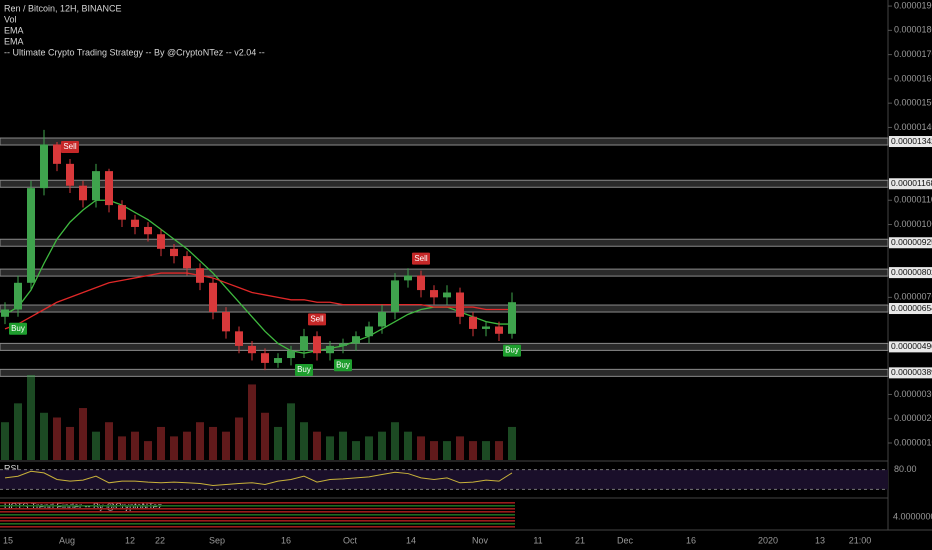 The image size is (932, 550). Describe the element at coordinates (10, 19) in the screenshot. I see `indicator-label: Vol` at that location.